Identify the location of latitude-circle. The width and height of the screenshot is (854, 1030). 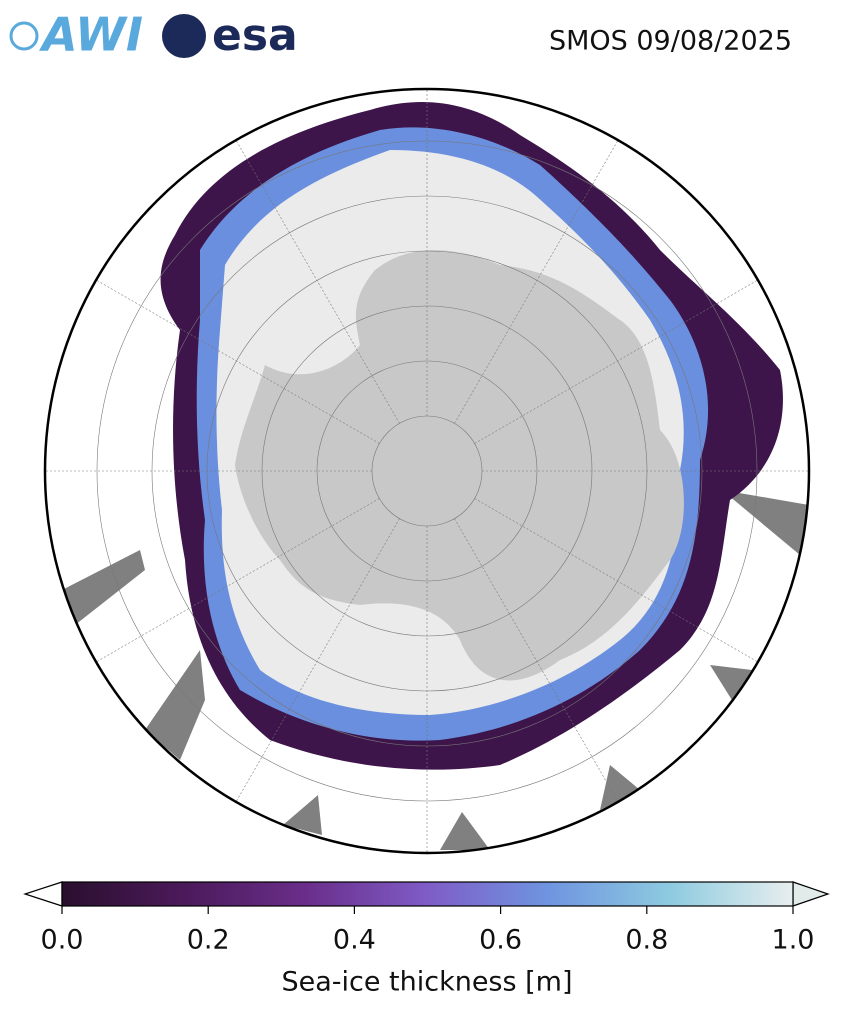
(427, 471).